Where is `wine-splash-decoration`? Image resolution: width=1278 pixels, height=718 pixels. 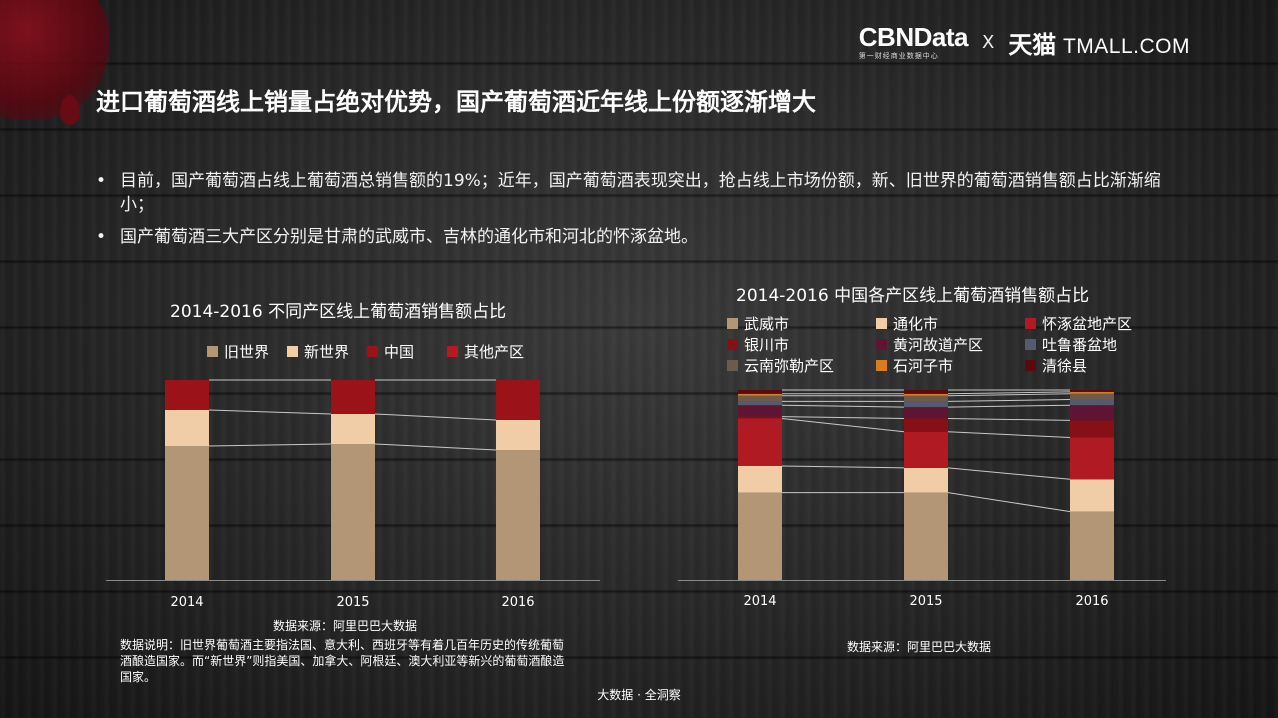 wine-splash-decoration is located at coordinates (55, 60).